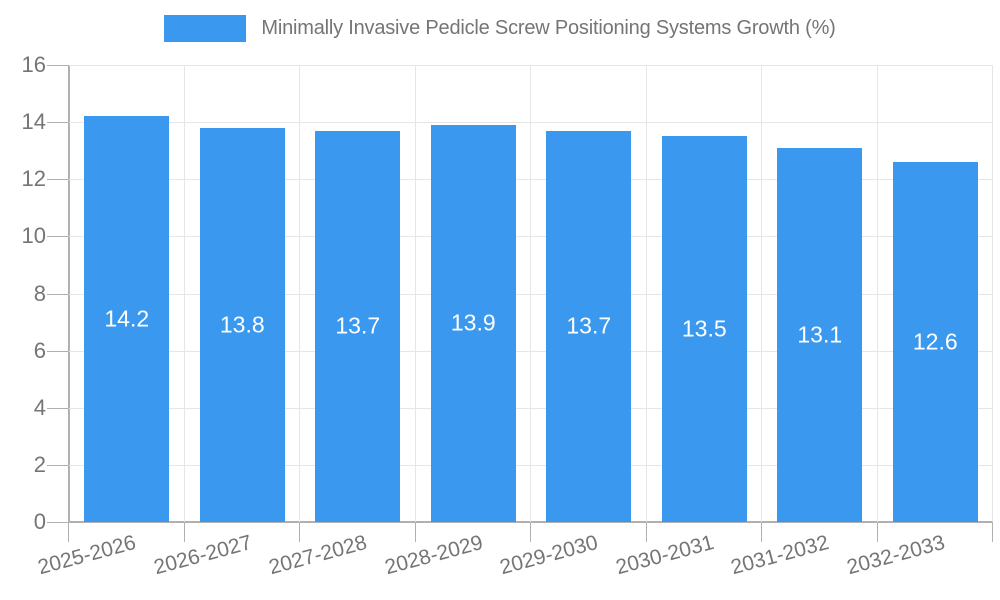  I want to click on y-axis-label: 8, so click(39, 293).